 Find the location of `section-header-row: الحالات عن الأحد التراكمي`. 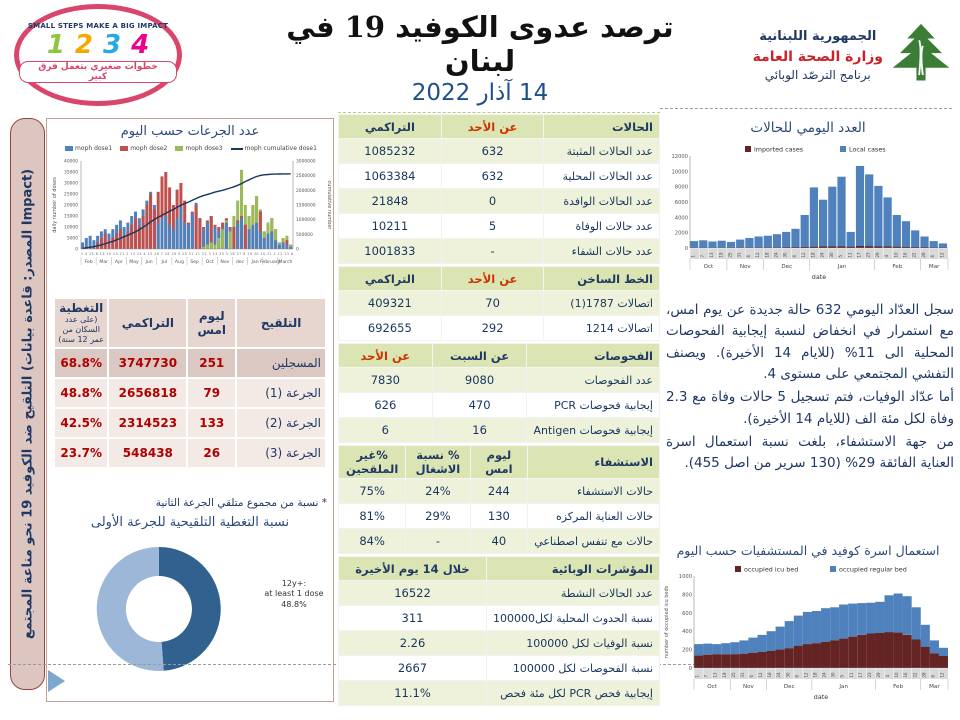

section-header-row: الحالات عن الأحد التراكمي is located at coordinates (499, 126).